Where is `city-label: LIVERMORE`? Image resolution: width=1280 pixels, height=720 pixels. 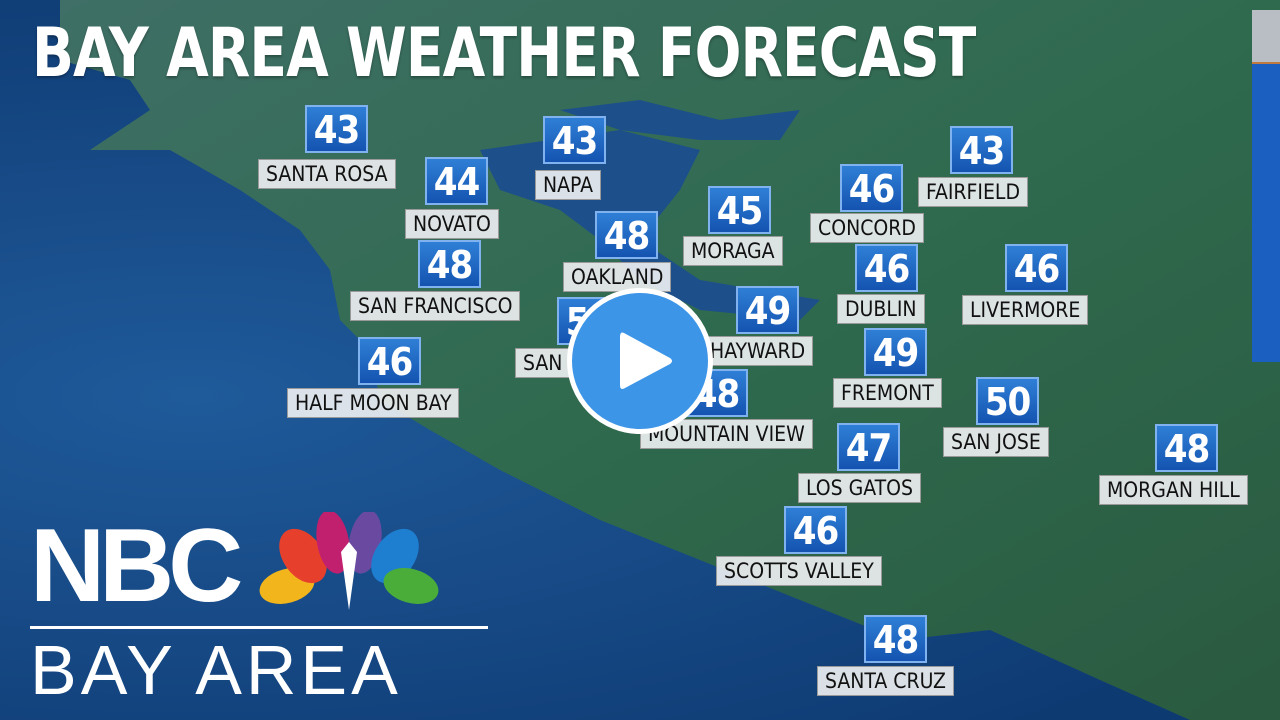
city-label: LIVERMORE is located at coordinates (1025, 310).